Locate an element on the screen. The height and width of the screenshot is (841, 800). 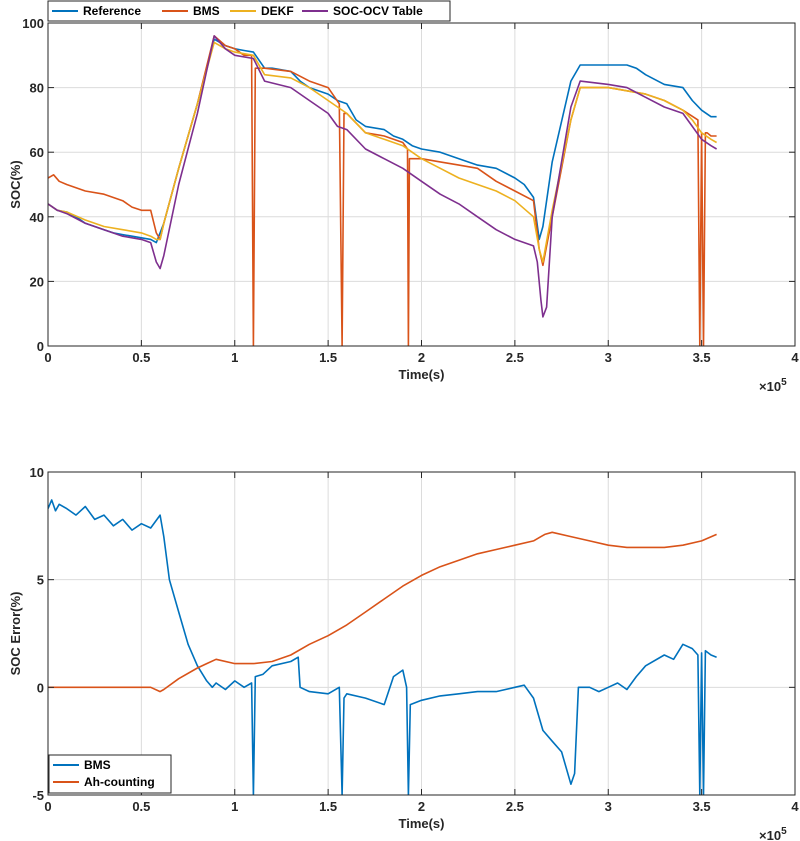
legend: BMS Ah-counting is located at coordinates (110, 774).